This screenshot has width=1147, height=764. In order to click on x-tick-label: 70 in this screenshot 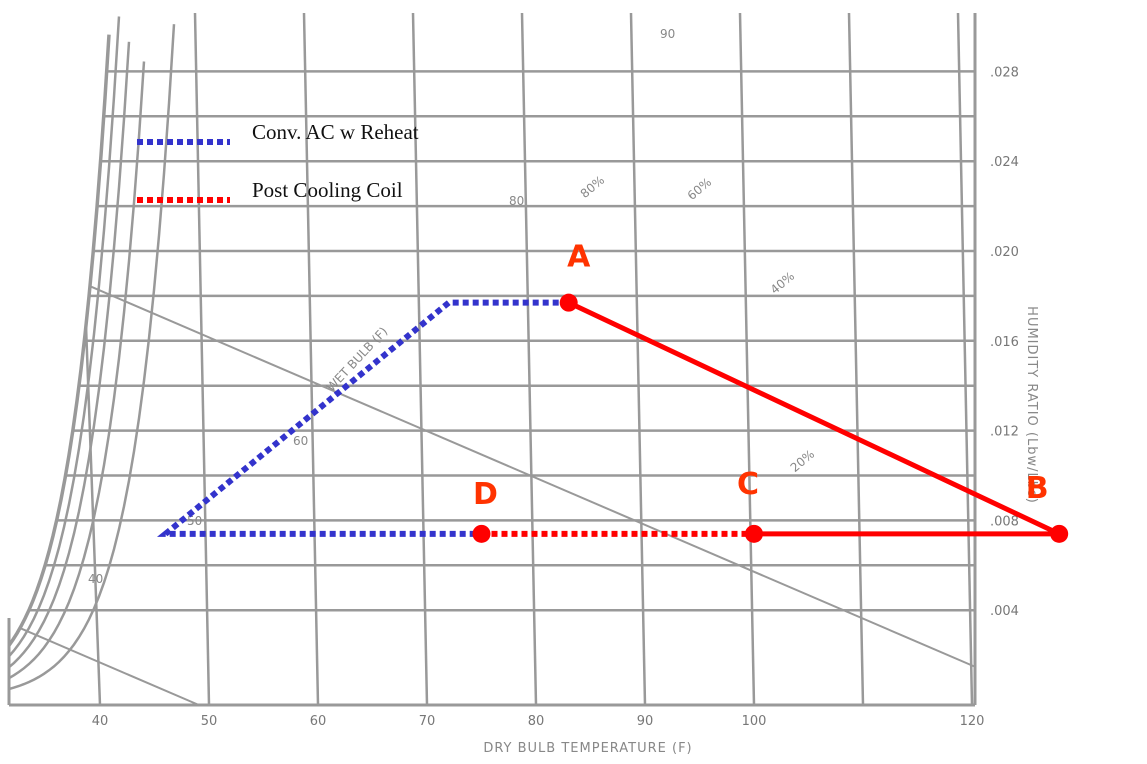, I will do `click(427, 721)`.